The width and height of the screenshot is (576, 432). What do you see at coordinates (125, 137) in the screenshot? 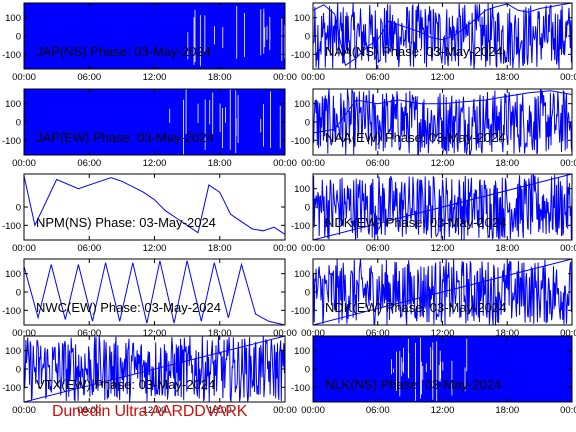
I see `panel-title: JAP(EW) Phase: 03-May-2024` at bounding box center [125, 137].